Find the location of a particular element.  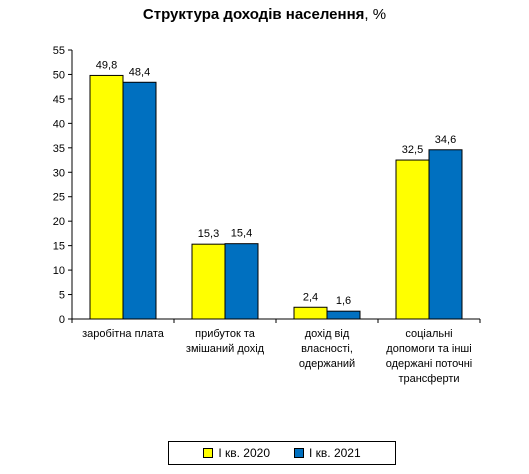

chart-title-unit: , % is located at coordinates (375, 14).